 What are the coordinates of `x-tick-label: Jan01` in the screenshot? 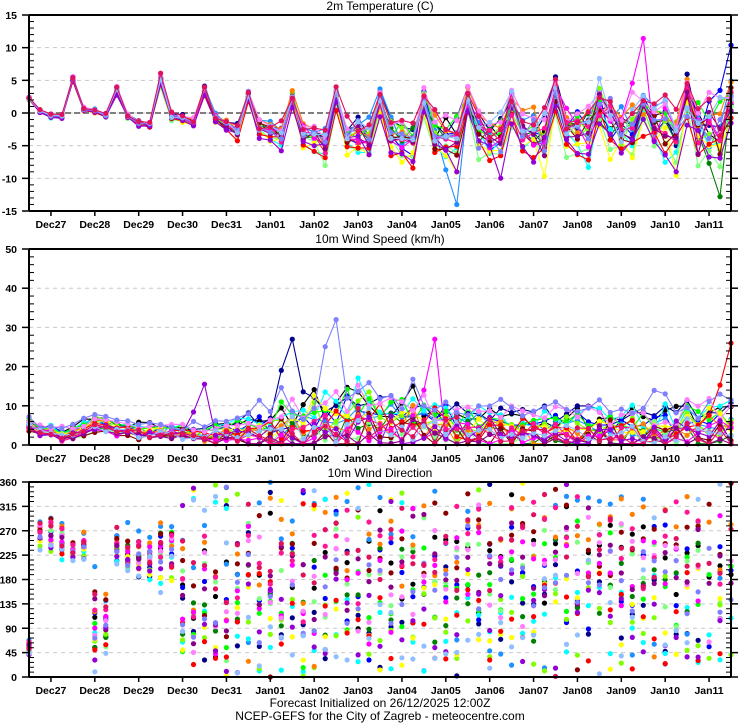 It's located at (270, 225).